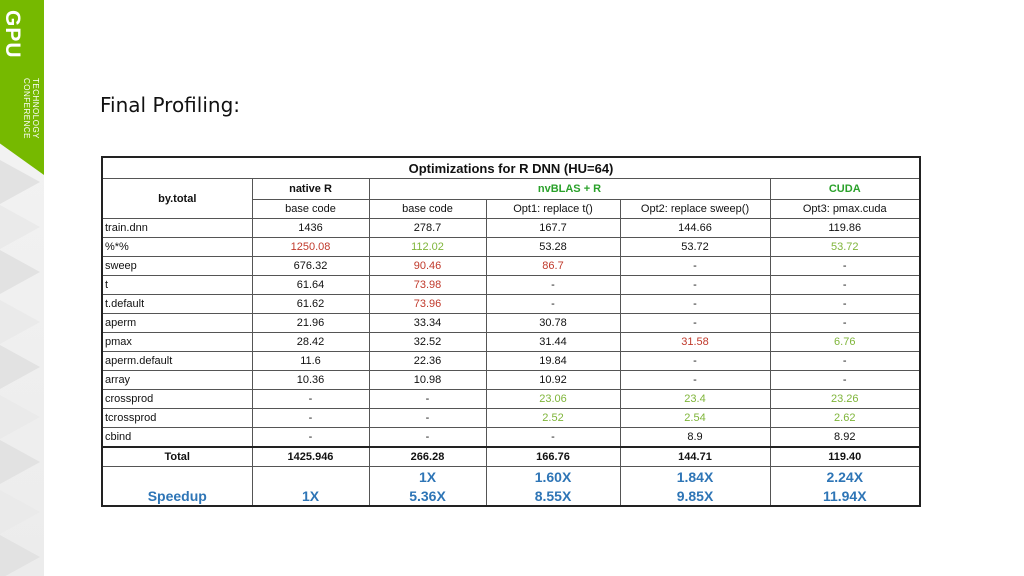 The height and width of the screenshot is (576, 1024). I want to click on table-row: %*% 1250.08 112.02 53.28 53.72 53.72, so click(511, 247).